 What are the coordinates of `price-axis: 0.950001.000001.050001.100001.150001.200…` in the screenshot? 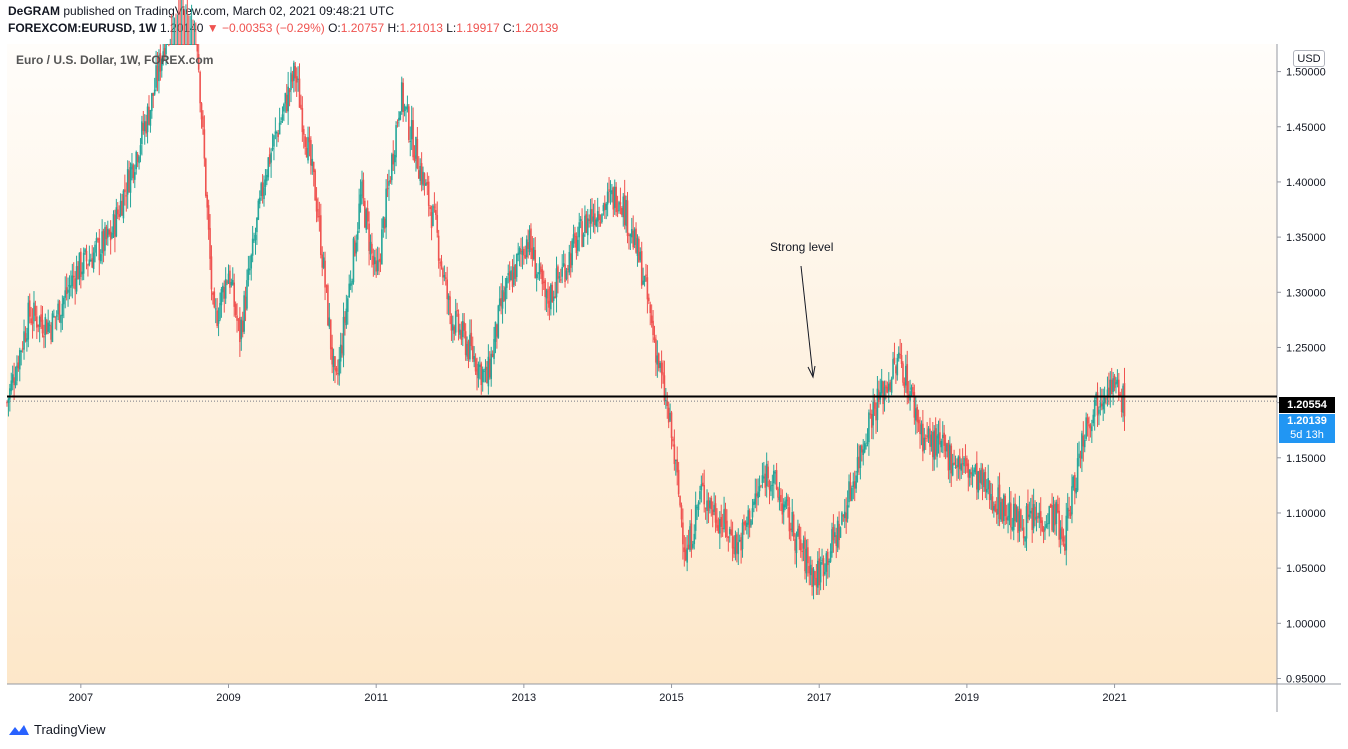 It's located at (1301, 376).